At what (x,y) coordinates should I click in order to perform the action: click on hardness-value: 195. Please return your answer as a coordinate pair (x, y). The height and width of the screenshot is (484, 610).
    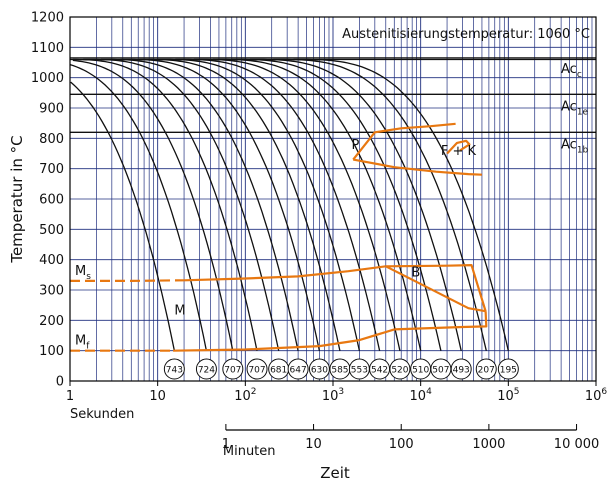
    Looking at the image, I should click on (508, 371).